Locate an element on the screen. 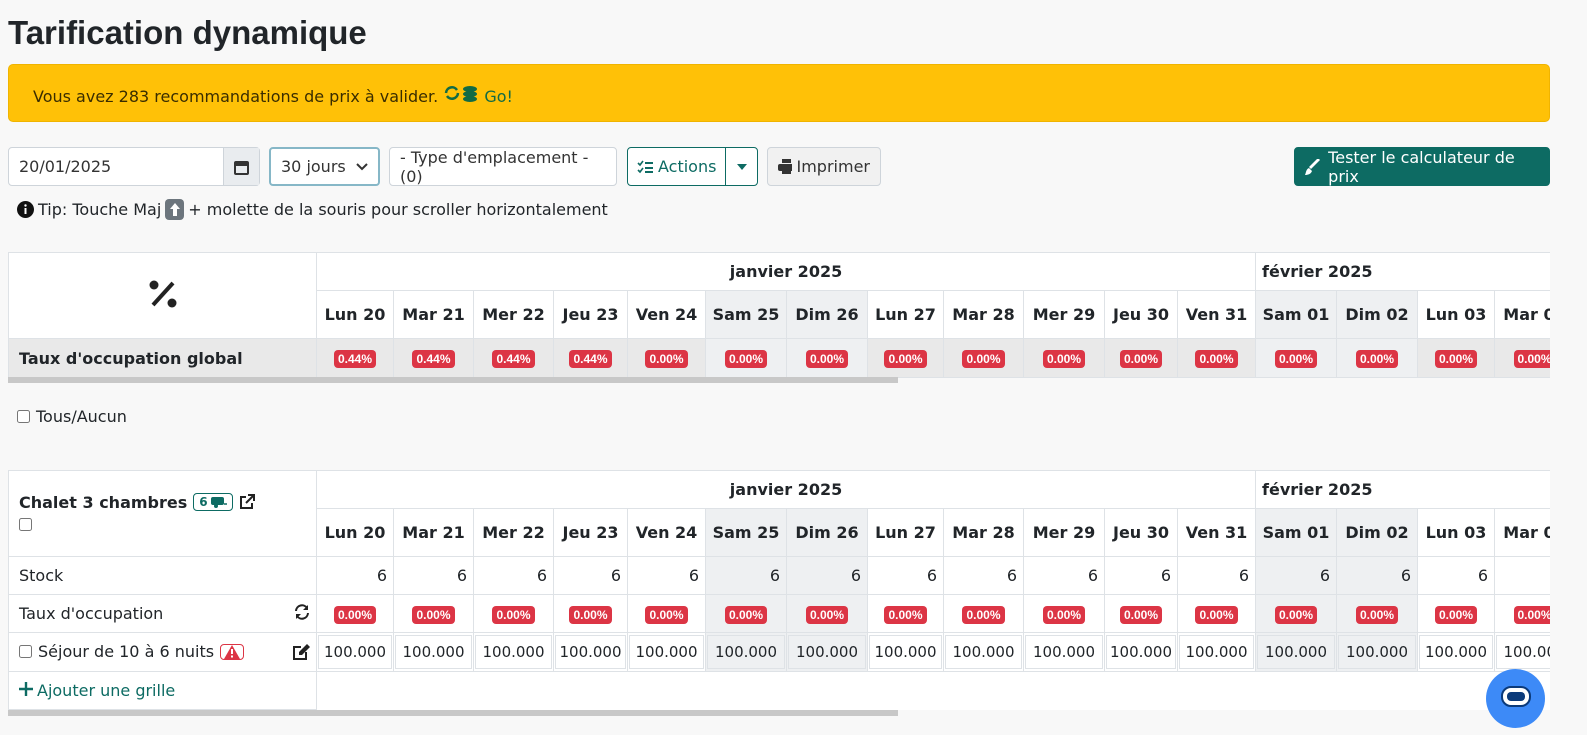 The image size is (1587, 735). date-input: 20/01/2025 is located at coordinates (134, 166).